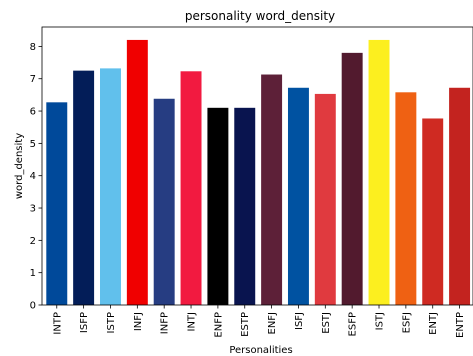  Describe the element at coordinates (218, 206) in the screenshot. I see `bar-enfp` at that location.